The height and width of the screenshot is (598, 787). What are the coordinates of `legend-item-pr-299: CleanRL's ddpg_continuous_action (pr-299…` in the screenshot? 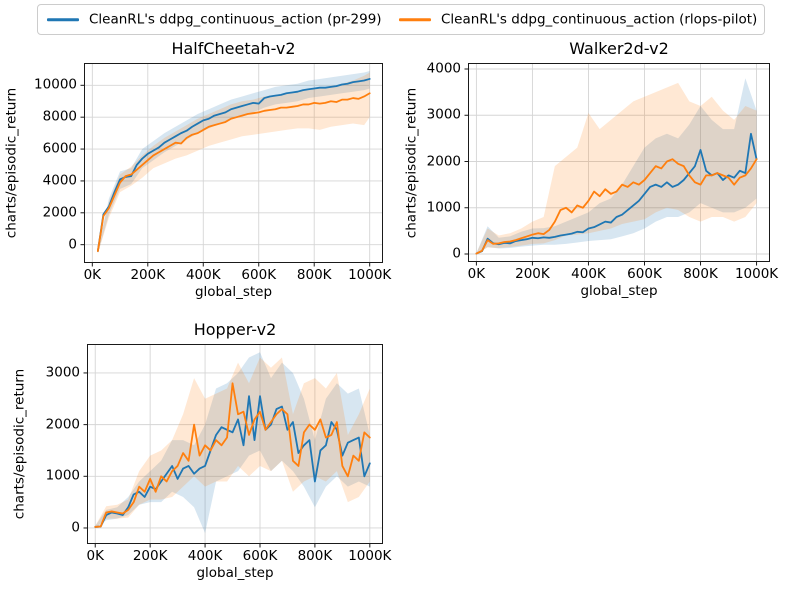 It's located at (214, 18).